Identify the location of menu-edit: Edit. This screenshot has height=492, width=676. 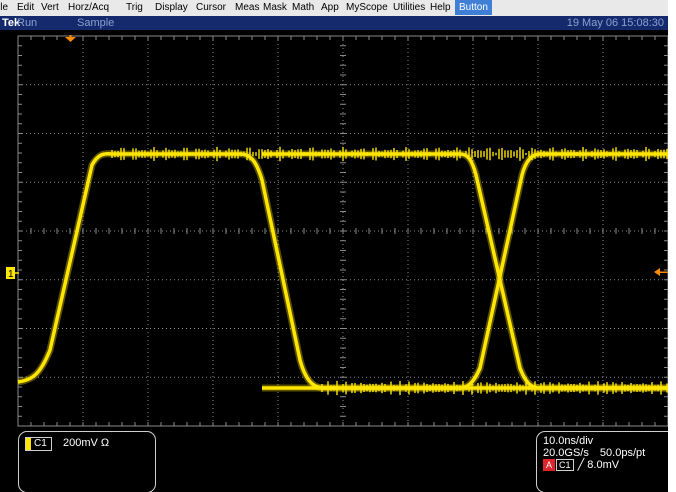
(26, 7).